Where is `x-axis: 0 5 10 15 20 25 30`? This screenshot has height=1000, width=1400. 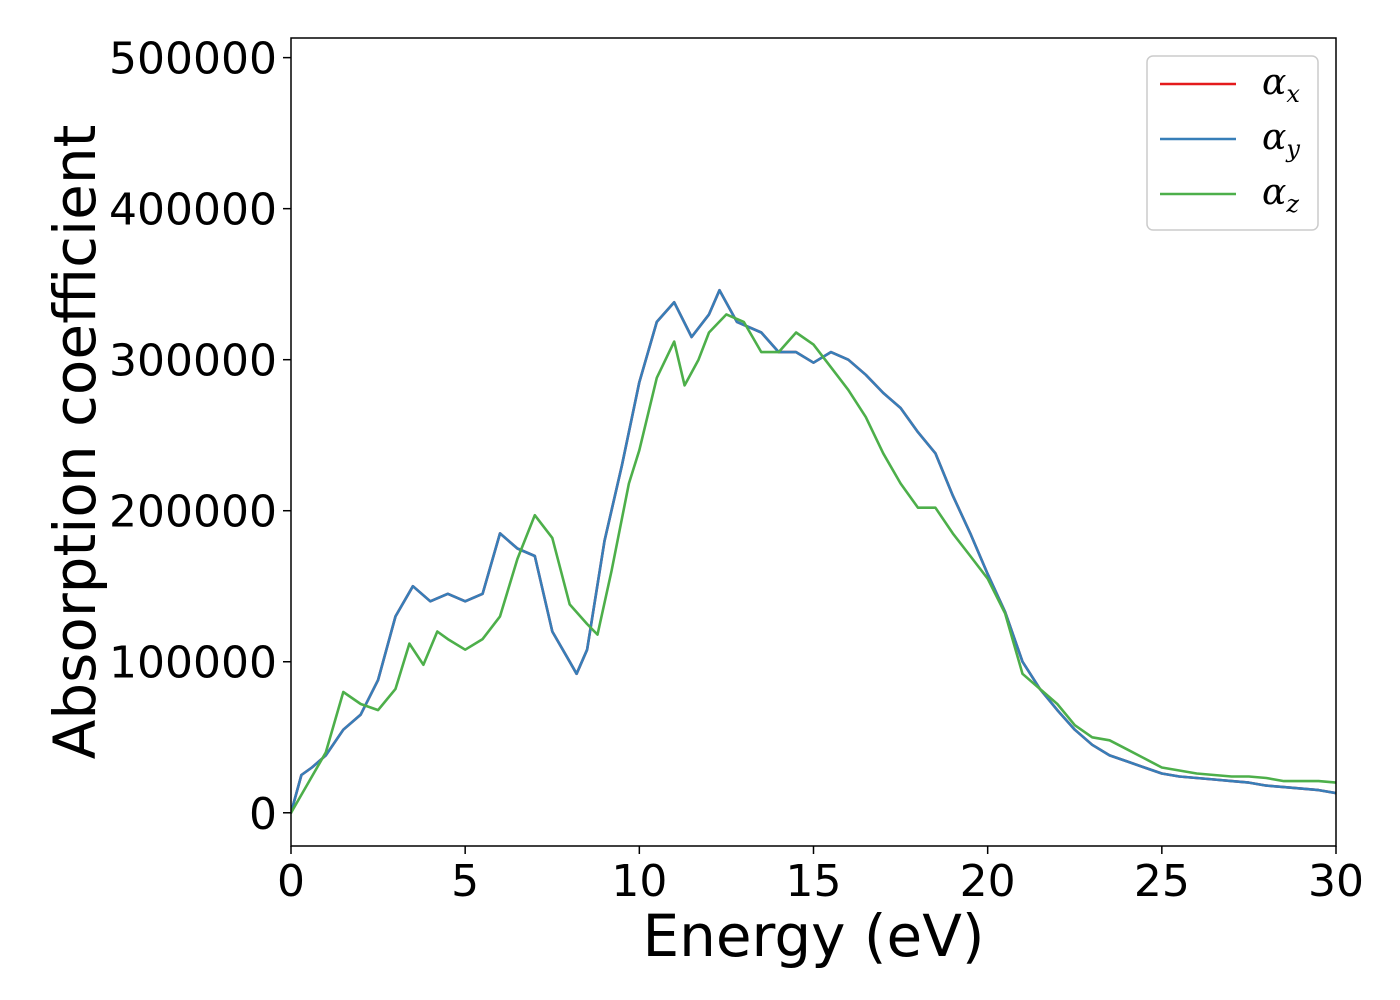 x-axis: 0 5 10 15 20 25 30 is located at coordinates (820, 876).